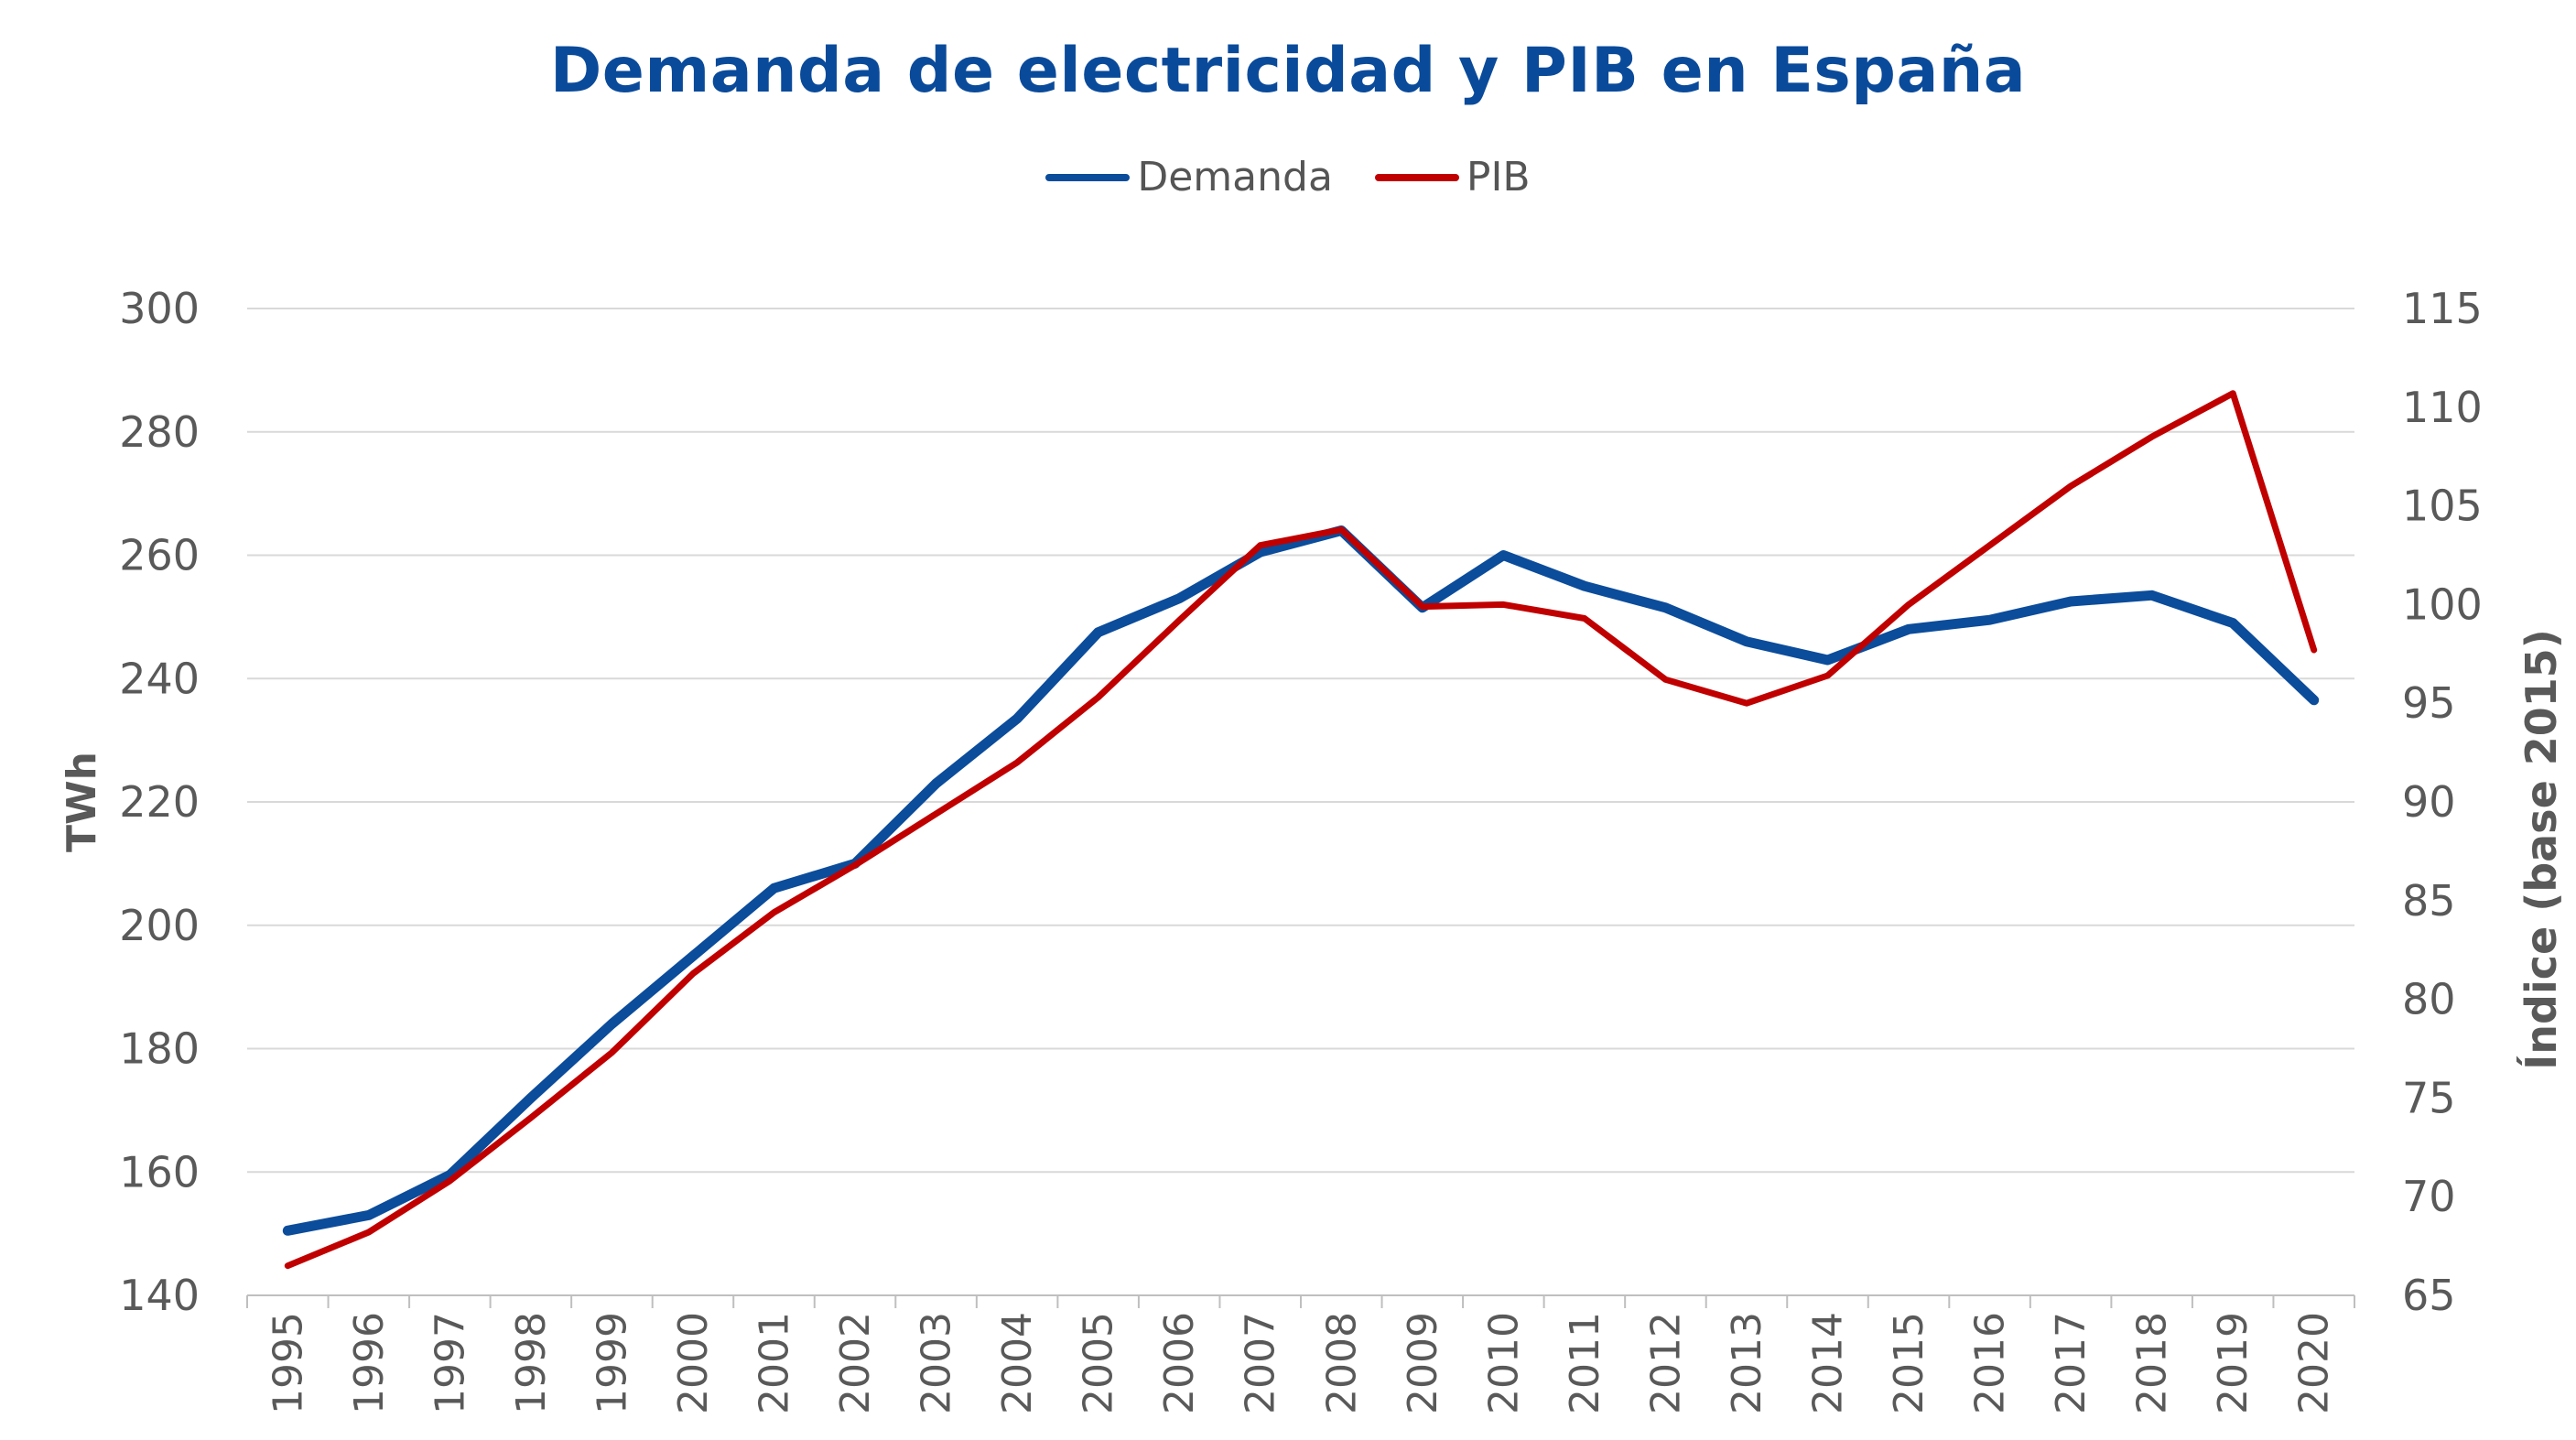 The image size is (2576, 1440). Describe the element at coordinates (694, 1363) in the screenshot. I see `x-tick-label: 2000` at that location.